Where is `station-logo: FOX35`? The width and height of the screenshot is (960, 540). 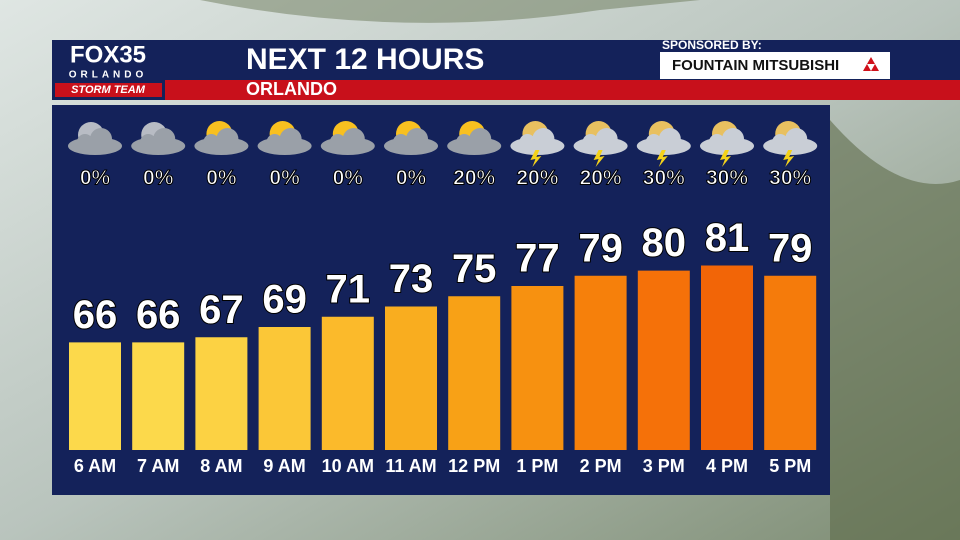 station-logo: FOX35 is located at coordinates (108, 54).